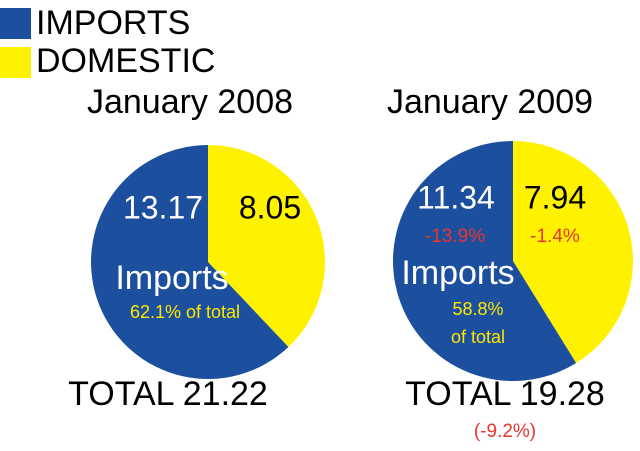 The height and width of the screenshot is (451, 640). I want to click on change-label: -1.4%, so click(555, 236).